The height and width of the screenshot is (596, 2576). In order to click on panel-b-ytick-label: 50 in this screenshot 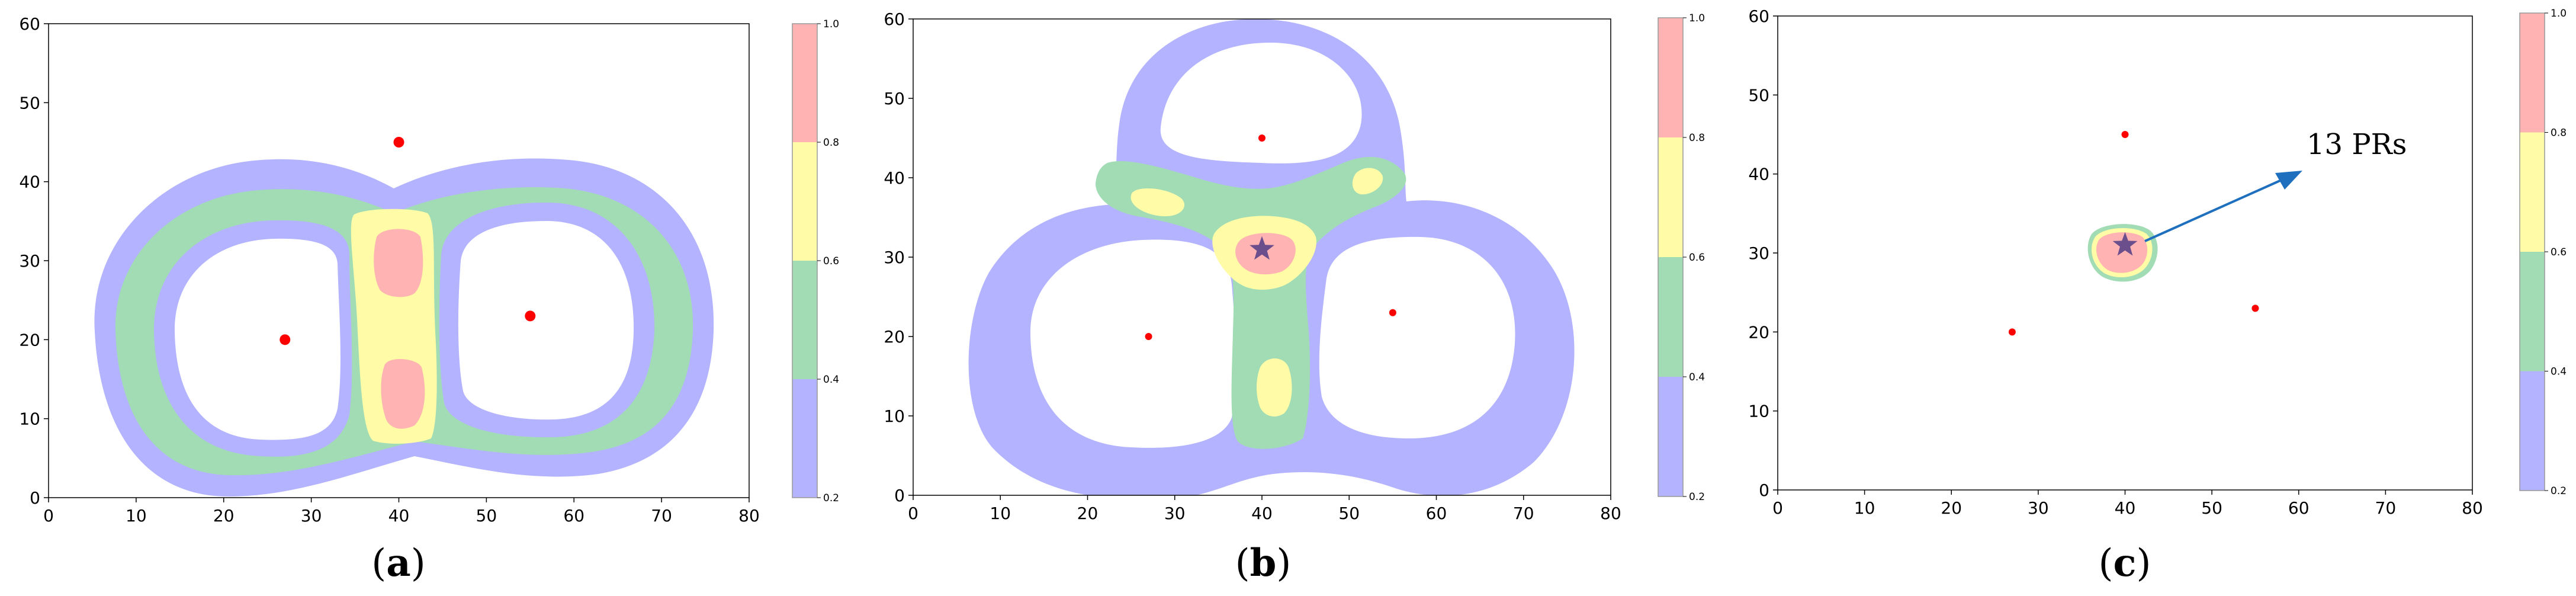, I will do `click(894, 98)`.